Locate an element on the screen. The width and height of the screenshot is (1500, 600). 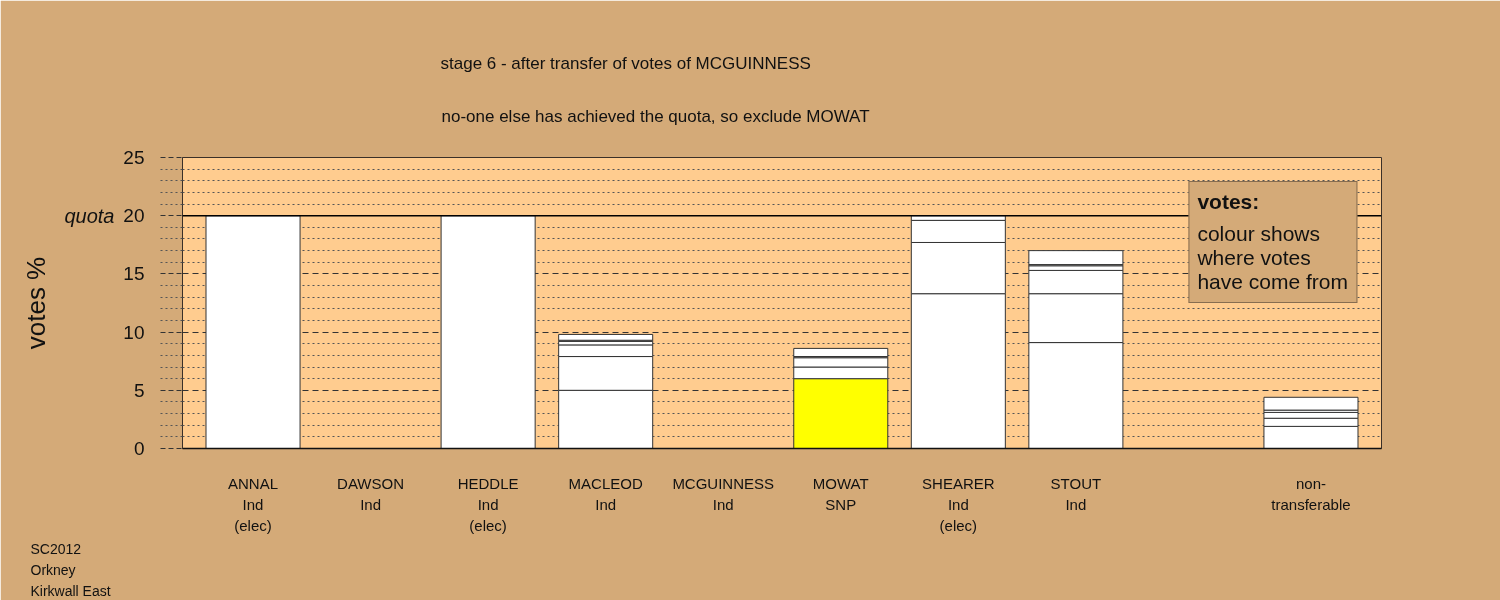
x-tick-label: MCGUINNESS Ind is located at coordinates (723, 493).